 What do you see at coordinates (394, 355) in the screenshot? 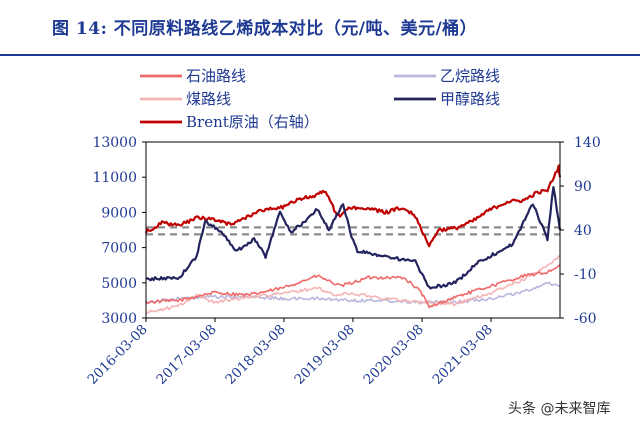
I see `x-tick-label: 2020-03-08` at bounding box center [394, 355].